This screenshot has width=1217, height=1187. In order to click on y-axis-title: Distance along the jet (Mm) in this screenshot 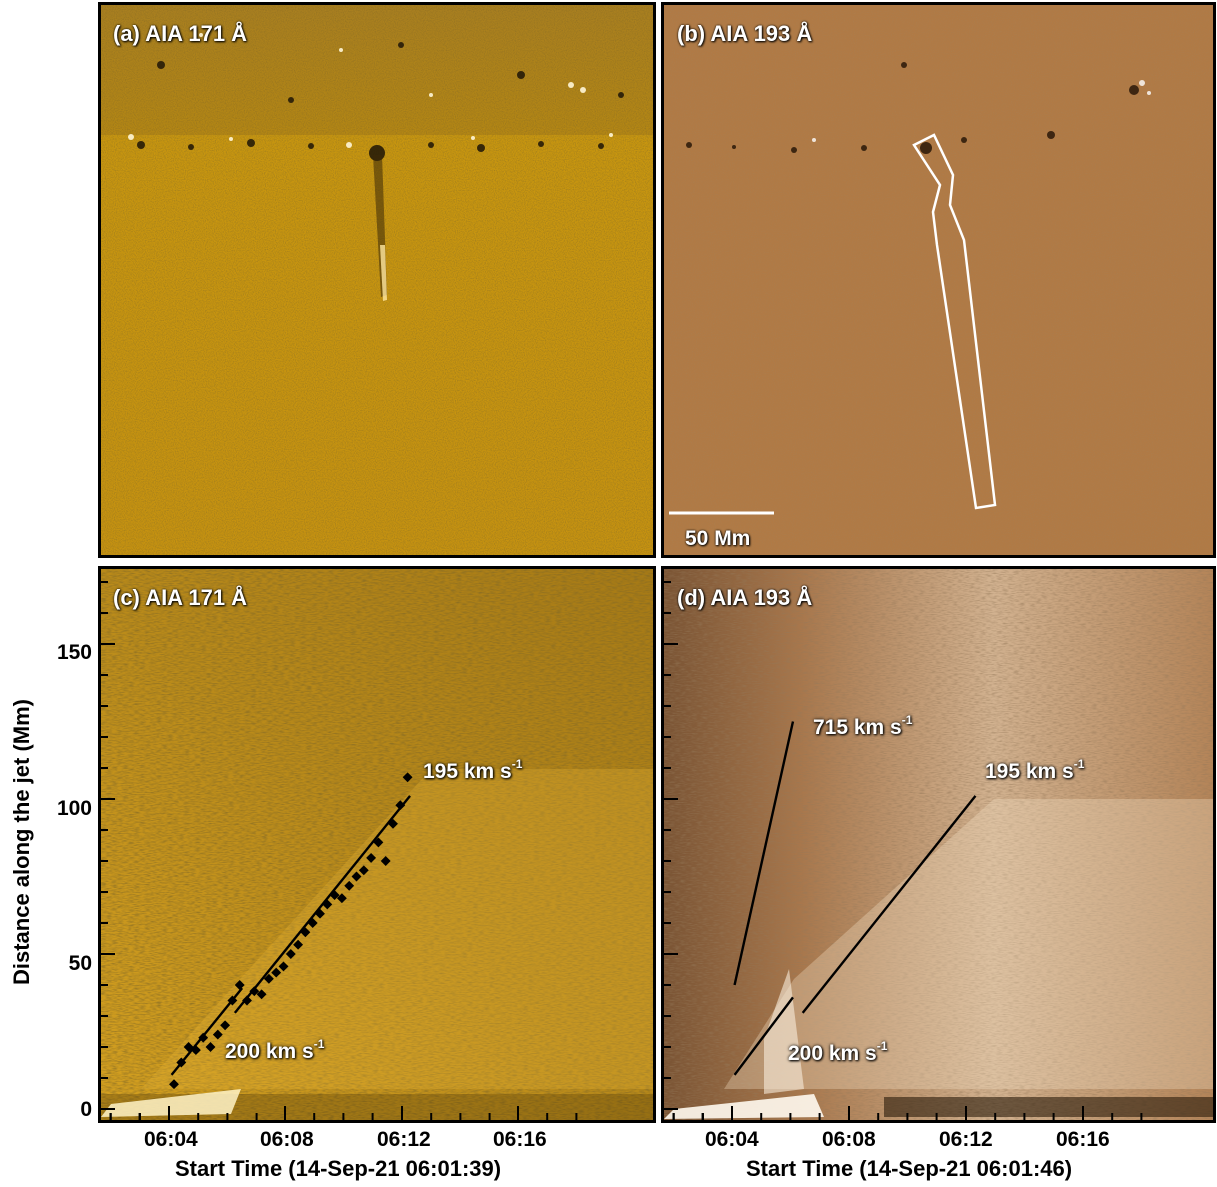, I will do `click(21, 842)`.